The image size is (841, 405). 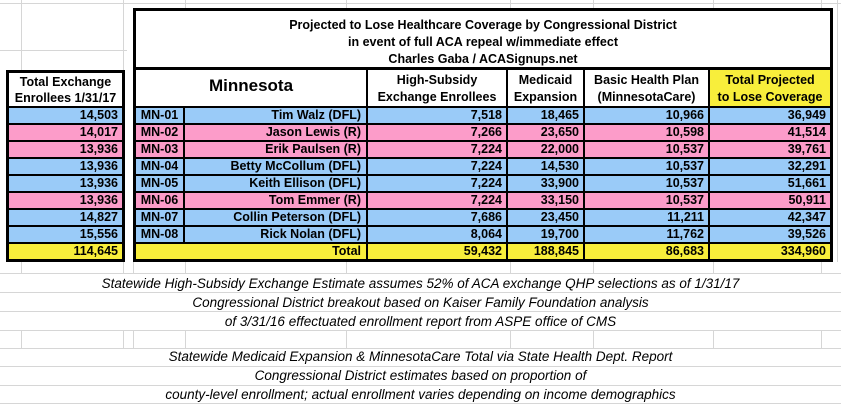 I want to click on medicaid-cell: 18,465, so click(x=546, y=115).